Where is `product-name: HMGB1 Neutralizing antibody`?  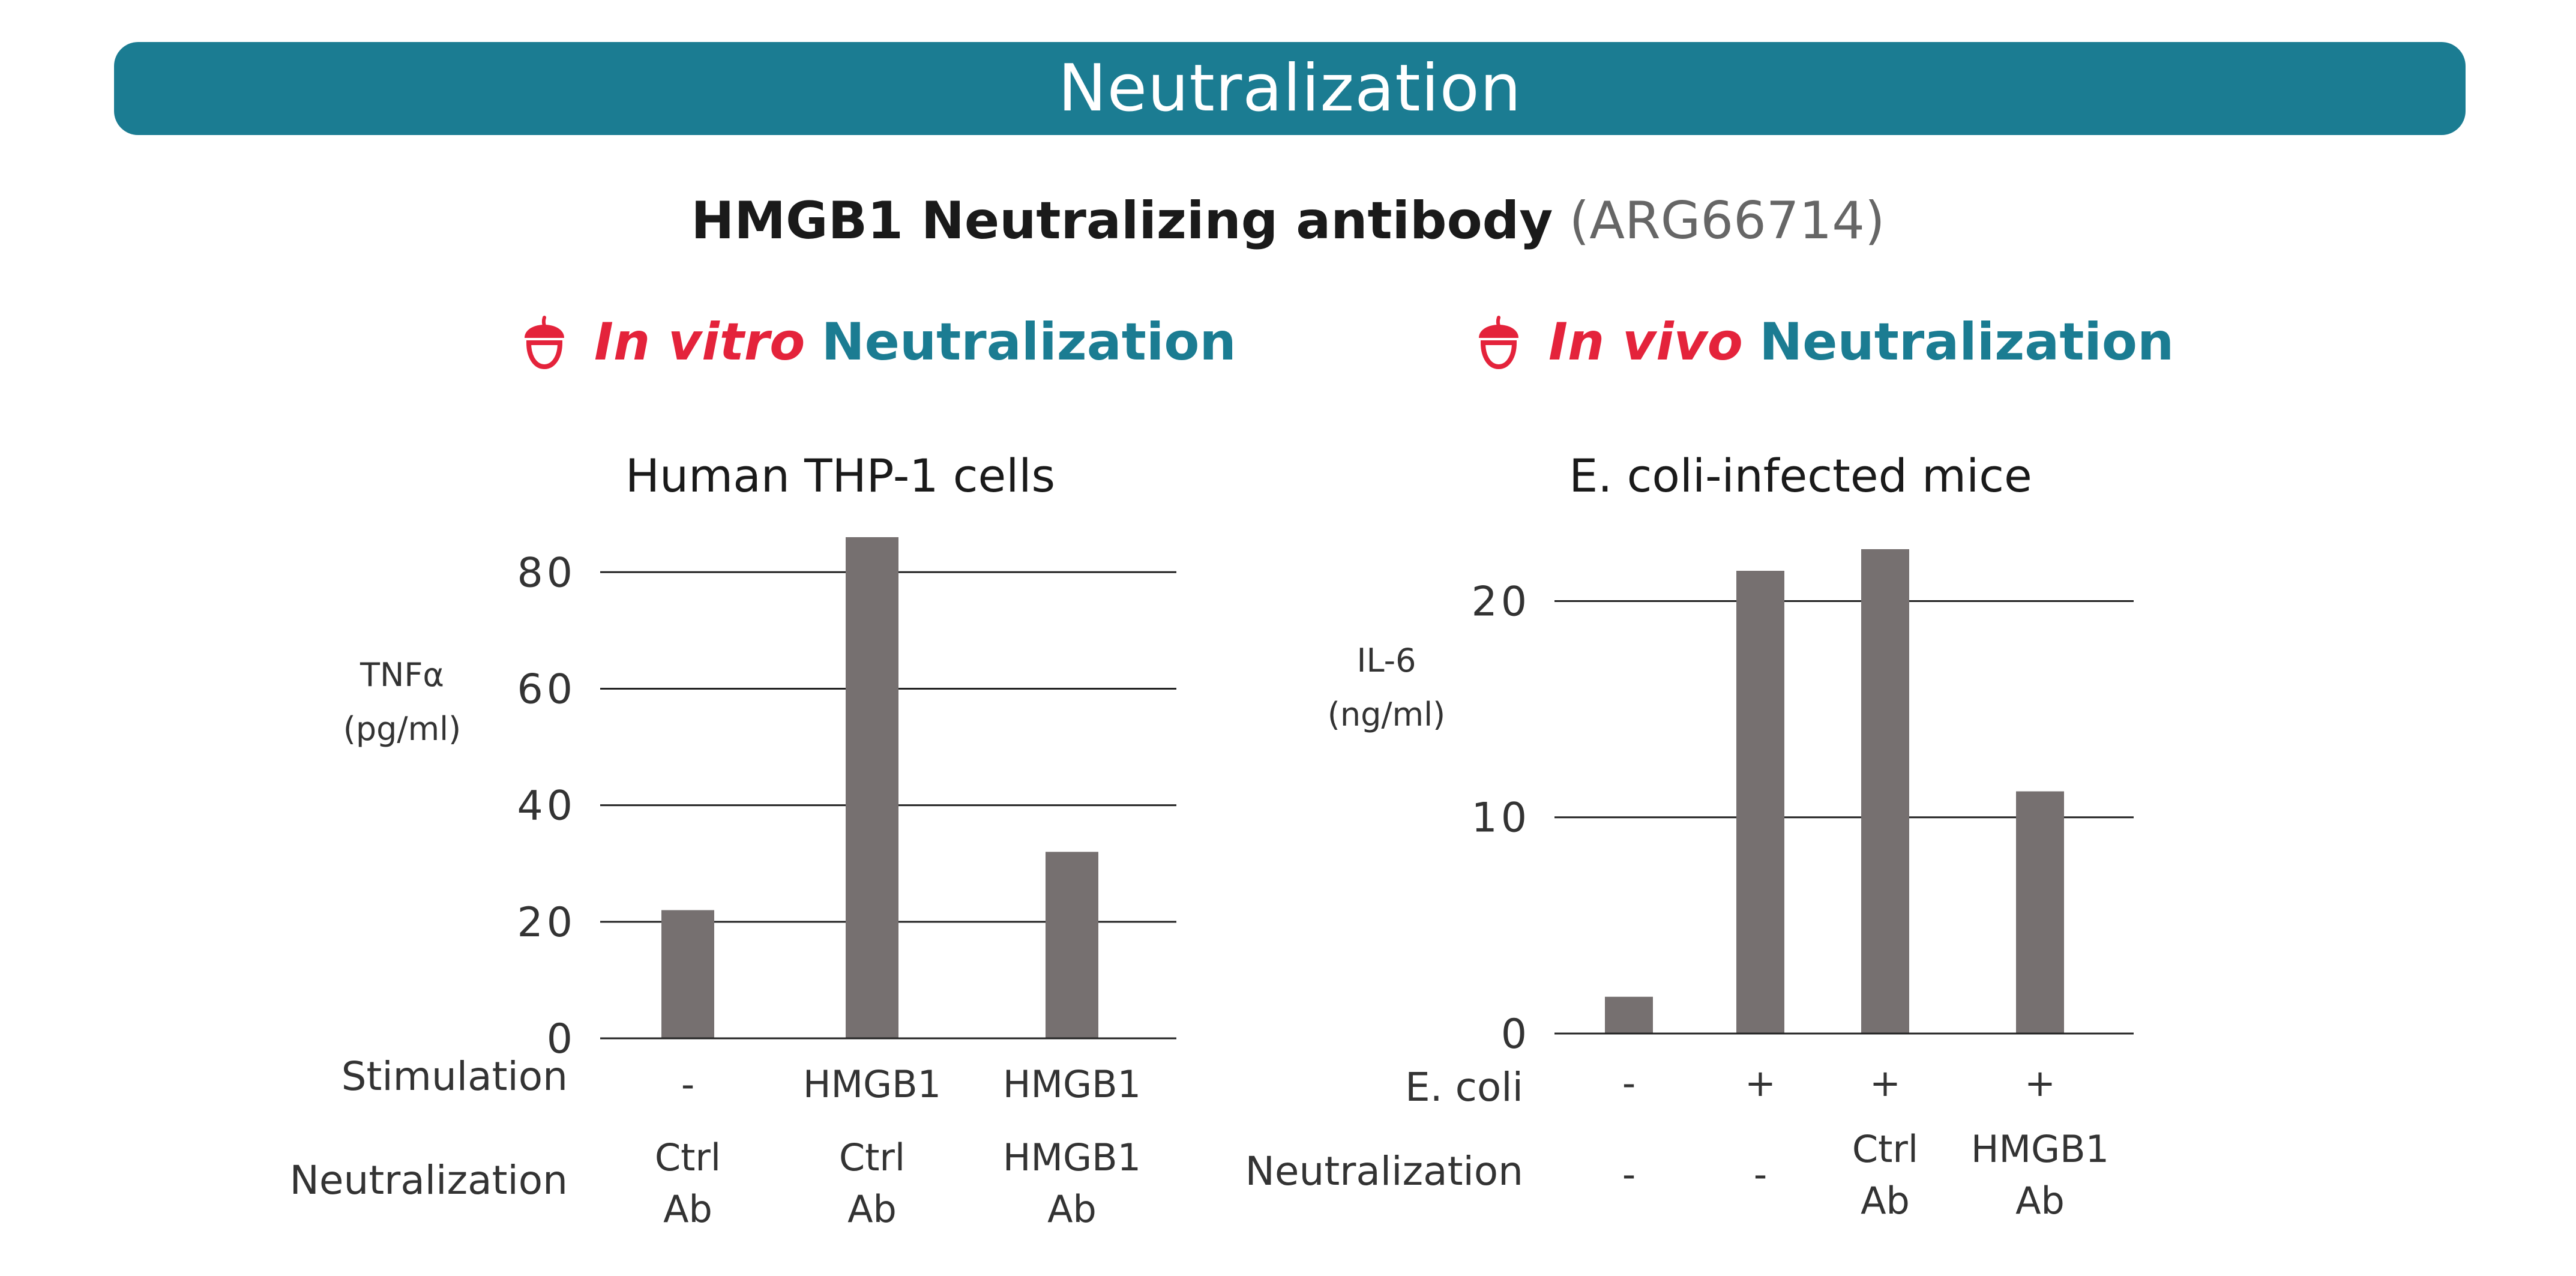 product-name: HMGB1 Neutralizing antibody is located at coordinates (1122, 221).